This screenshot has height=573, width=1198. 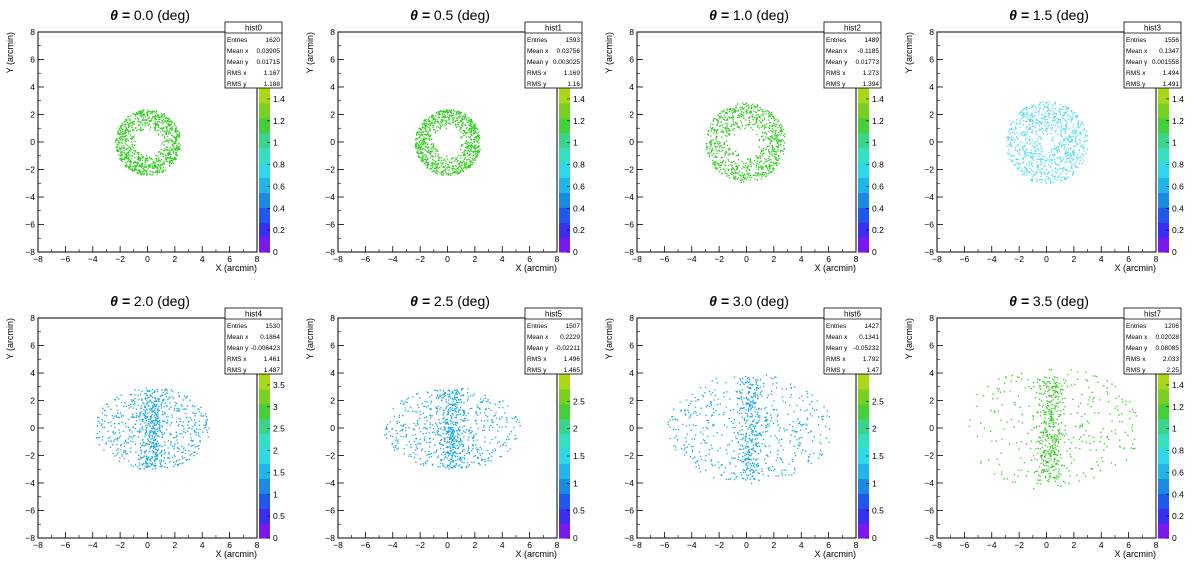 I want to click on y-tick-label: 2, so click(x=32, y=115).